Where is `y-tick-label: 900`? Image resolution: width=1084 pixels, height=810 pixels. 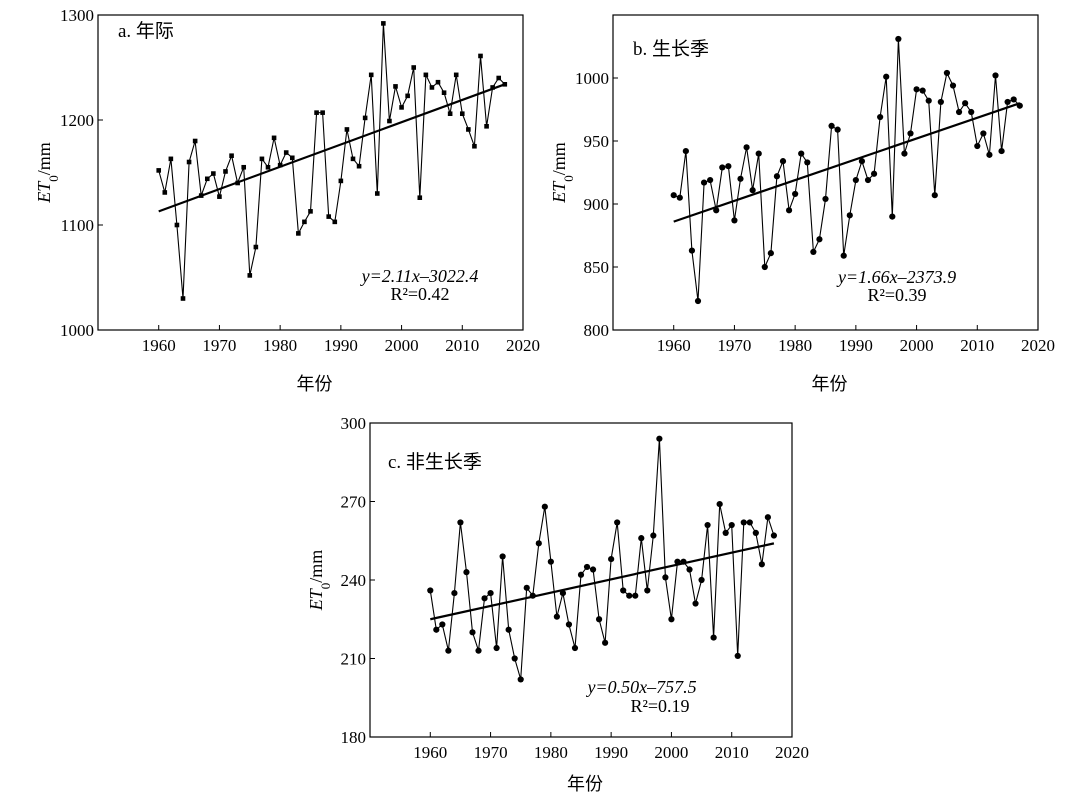
y-tick-label: 900 is located at coordinates (597, 204).